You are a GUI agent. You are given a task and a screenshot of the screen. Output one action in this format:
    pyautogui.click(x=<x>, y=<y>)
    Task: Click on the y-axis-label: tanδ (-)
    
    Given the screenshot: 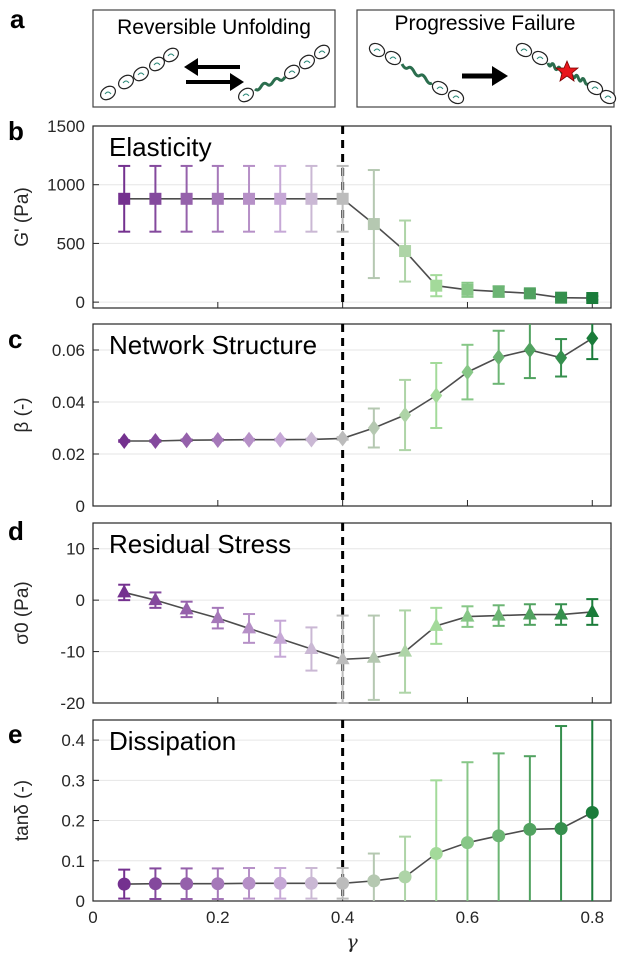 What is the action you would take?
    pyautogui.click(x=22, y=810)
    